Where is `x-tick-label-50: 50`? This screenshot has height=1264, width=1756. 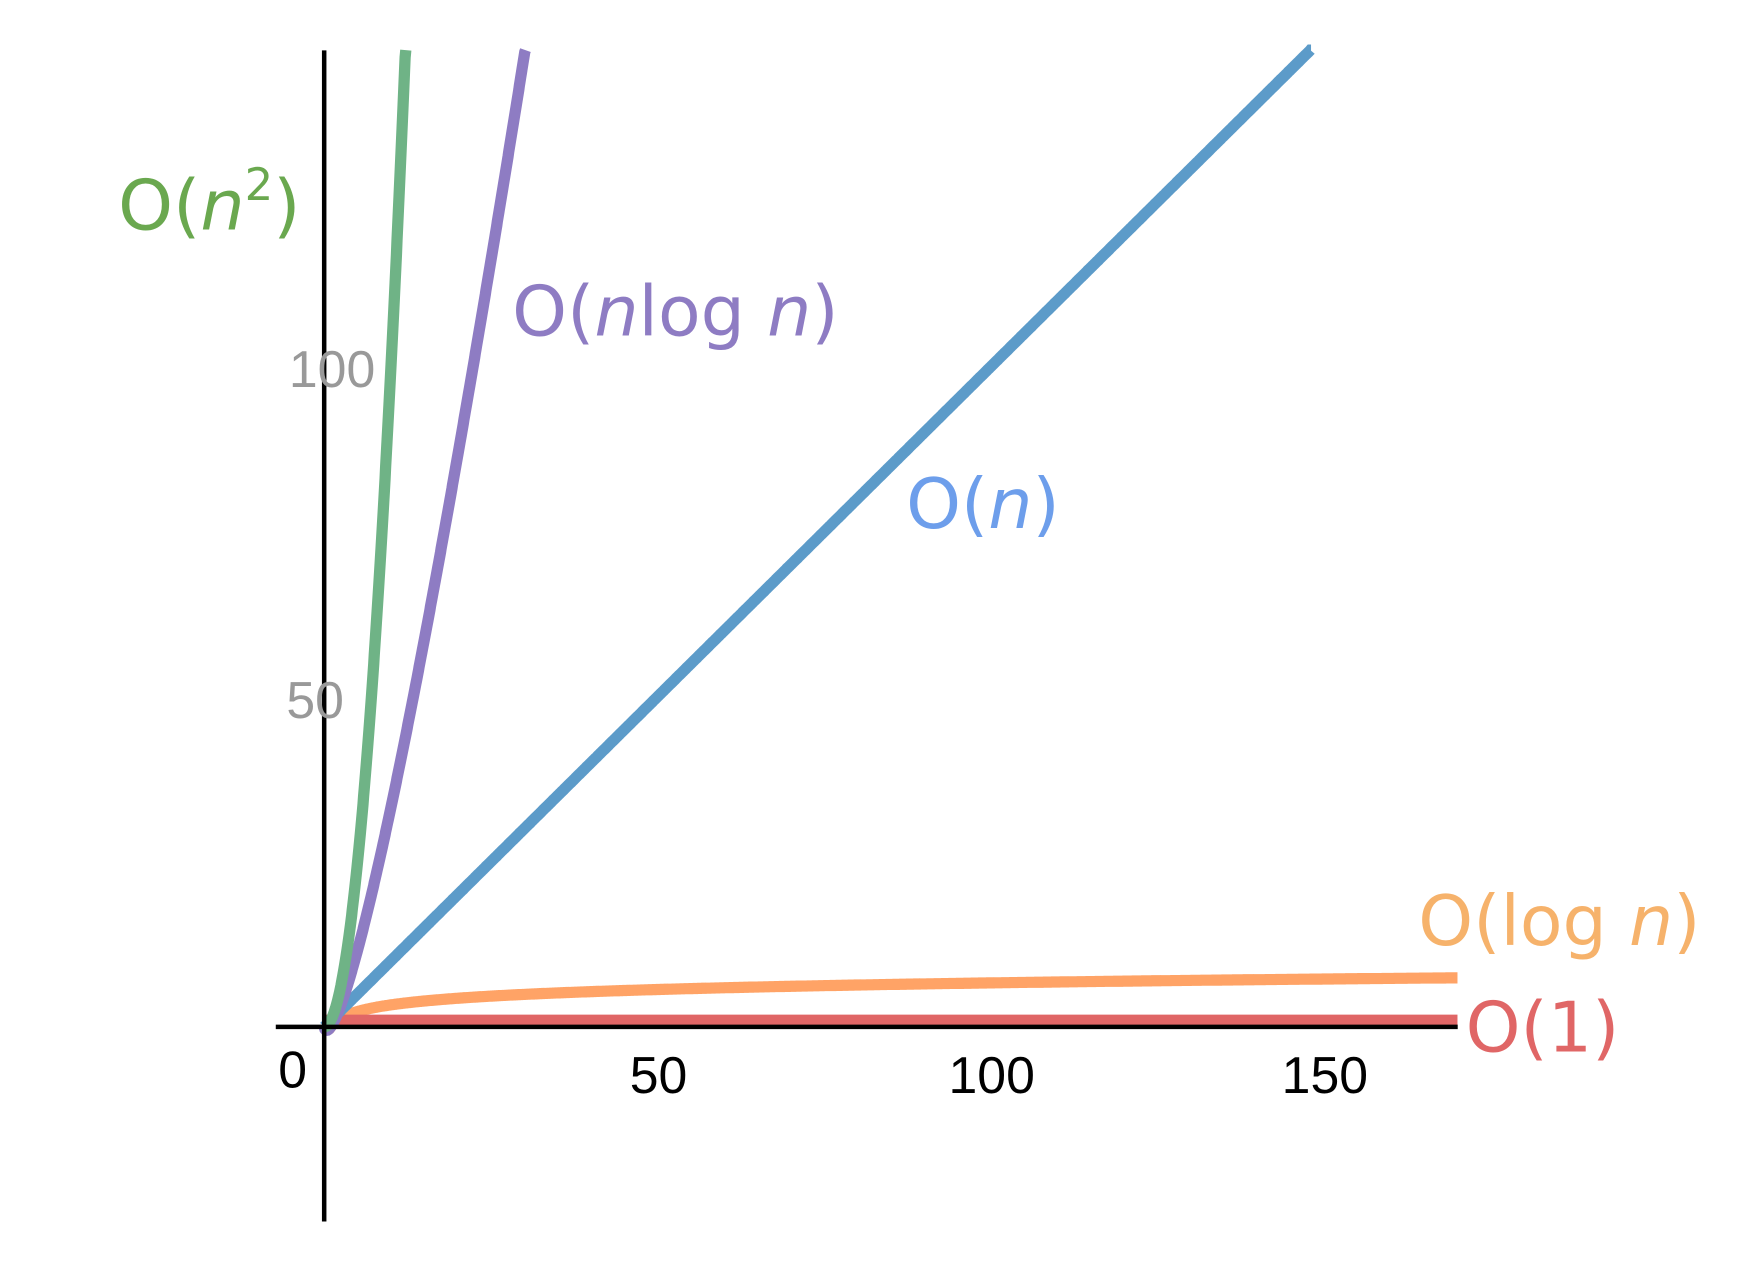 x-tick-label-50: 50 is located at coordinates (659, 1075).